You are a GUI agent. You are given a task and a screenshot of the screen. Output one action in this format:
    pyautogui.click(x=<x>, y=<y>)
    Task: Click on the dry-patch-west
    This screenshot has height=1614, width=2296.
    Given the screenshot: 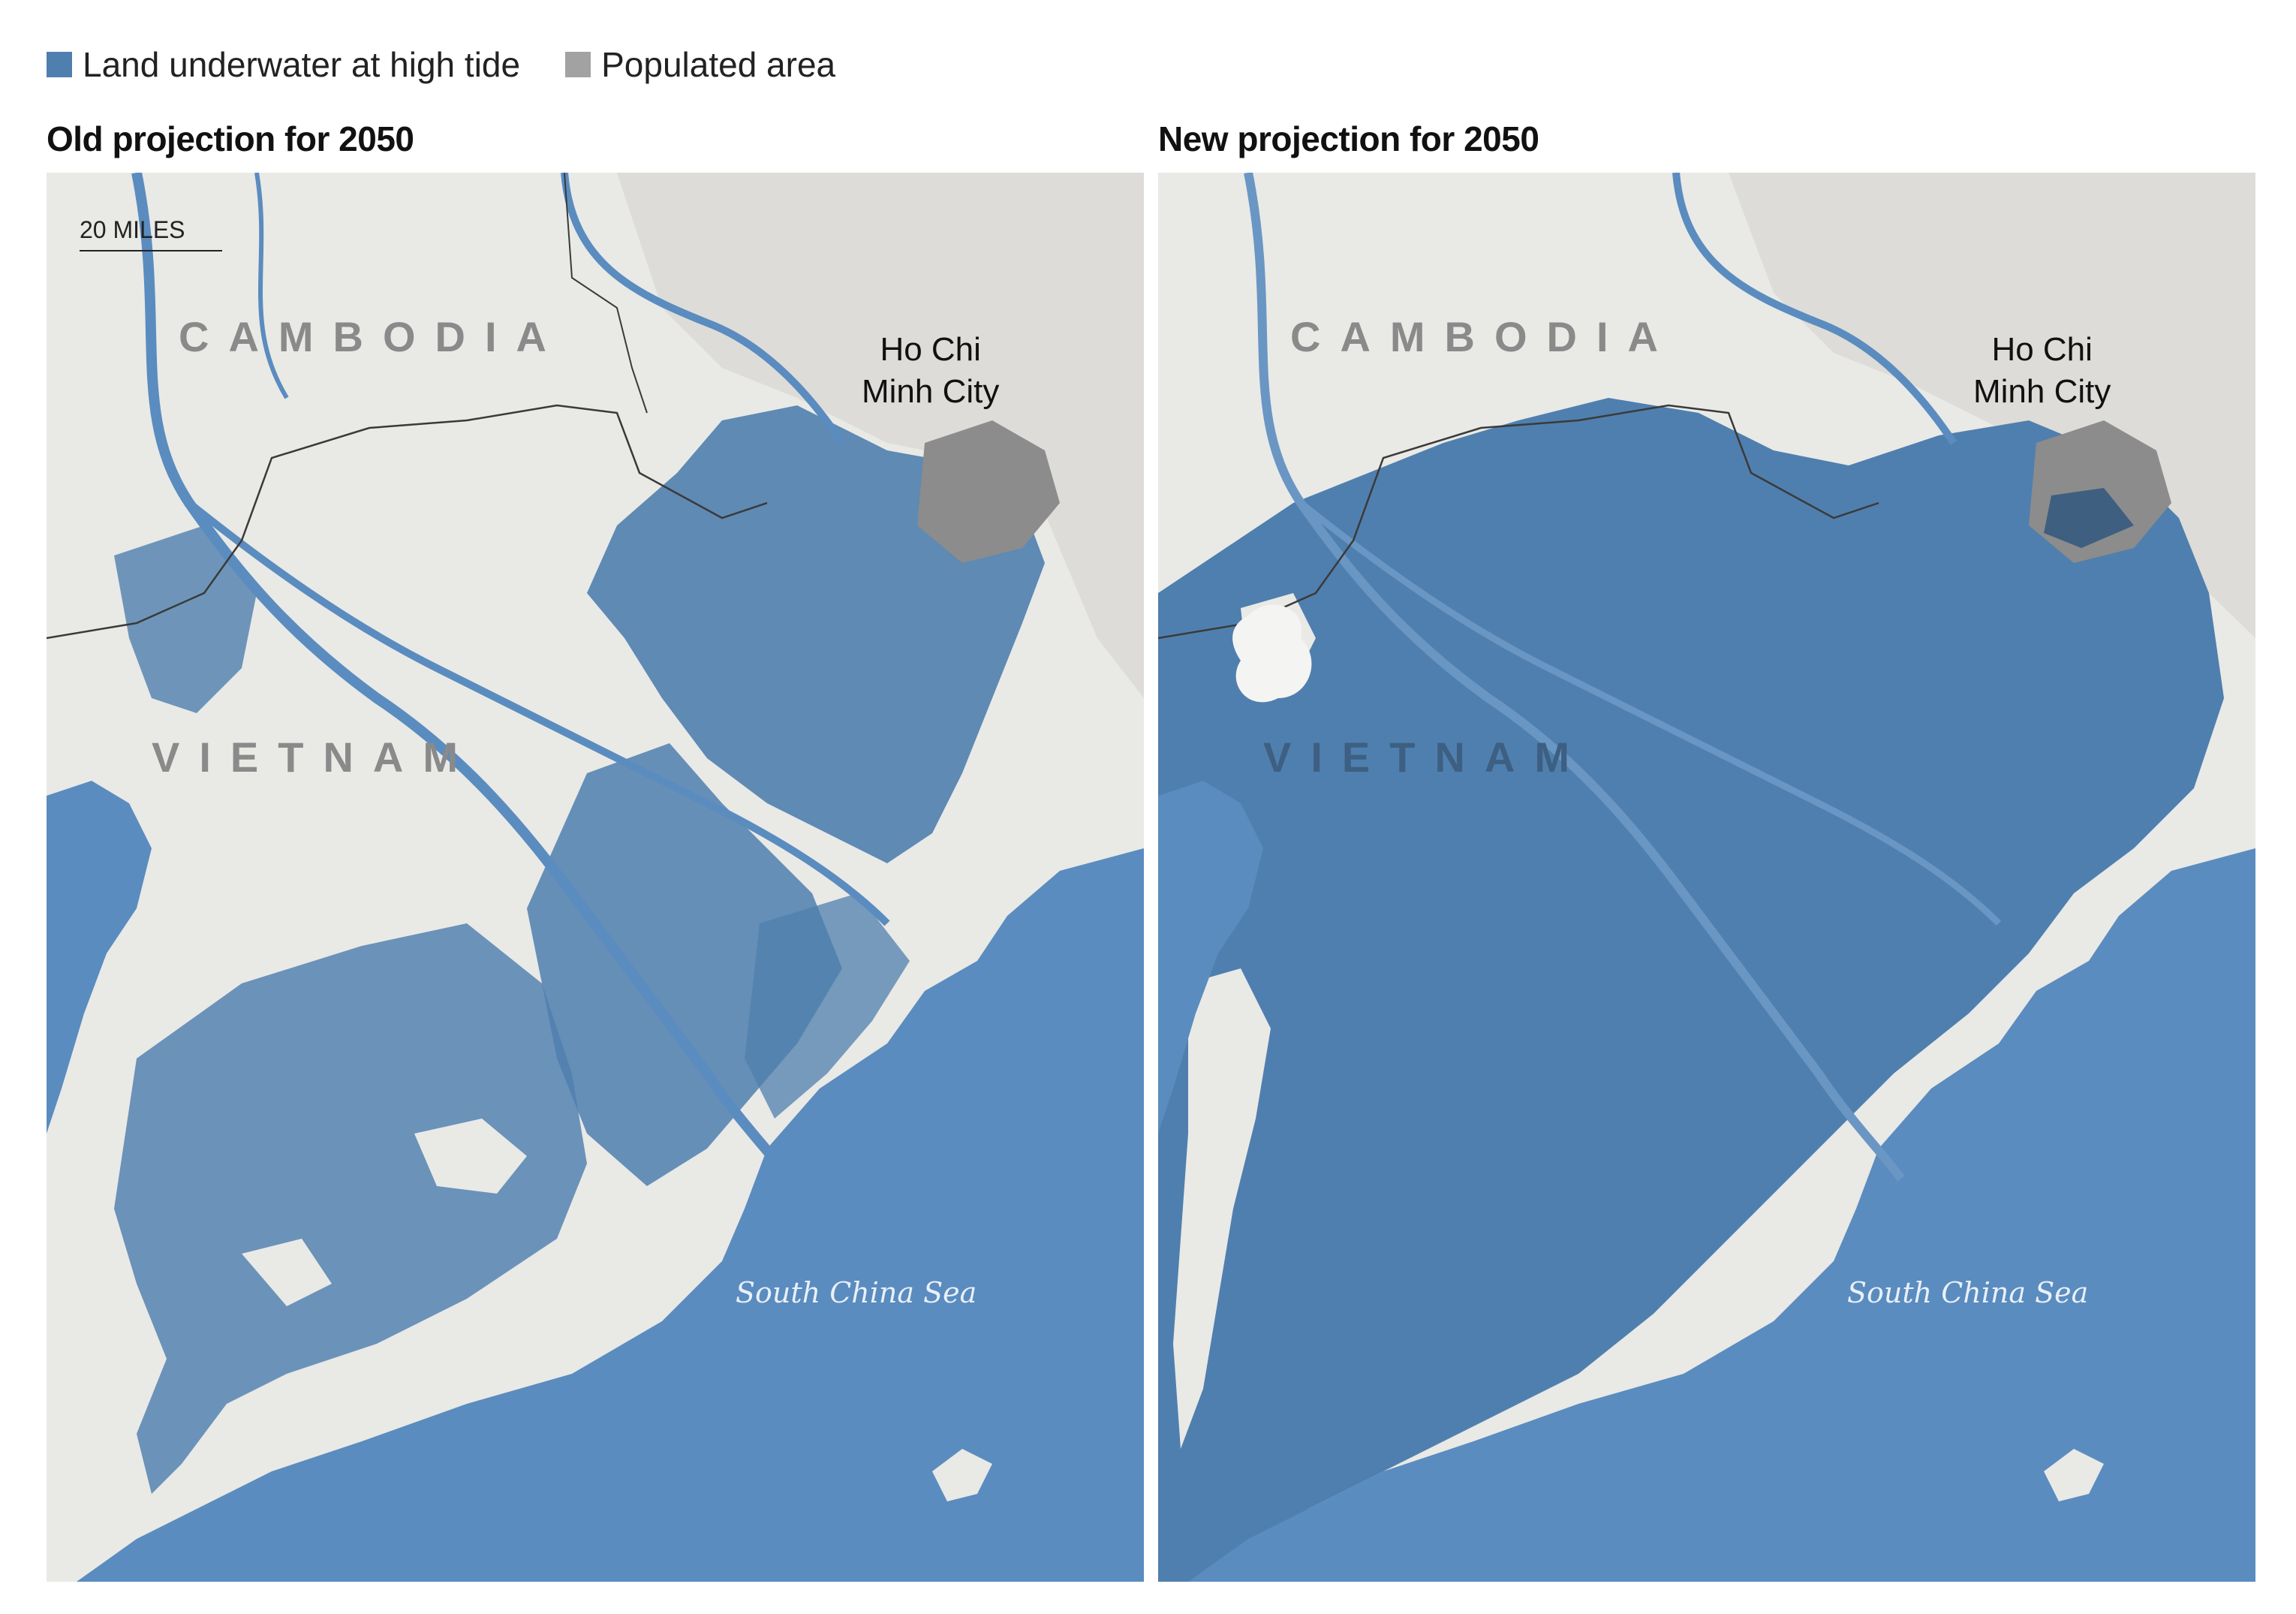 What is the action you would take?
    pyautogui.click(x=1222, y=1209)
    